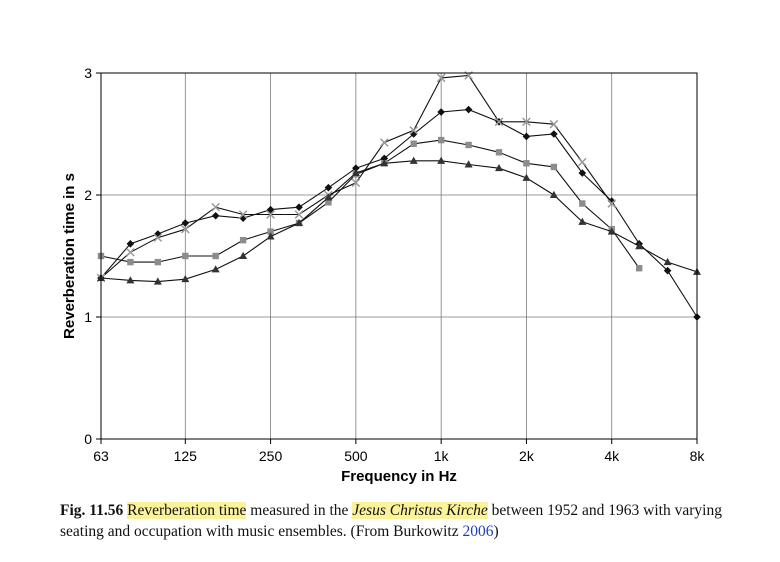  I want to click on x-tick-label: 500, so click(356, 456).